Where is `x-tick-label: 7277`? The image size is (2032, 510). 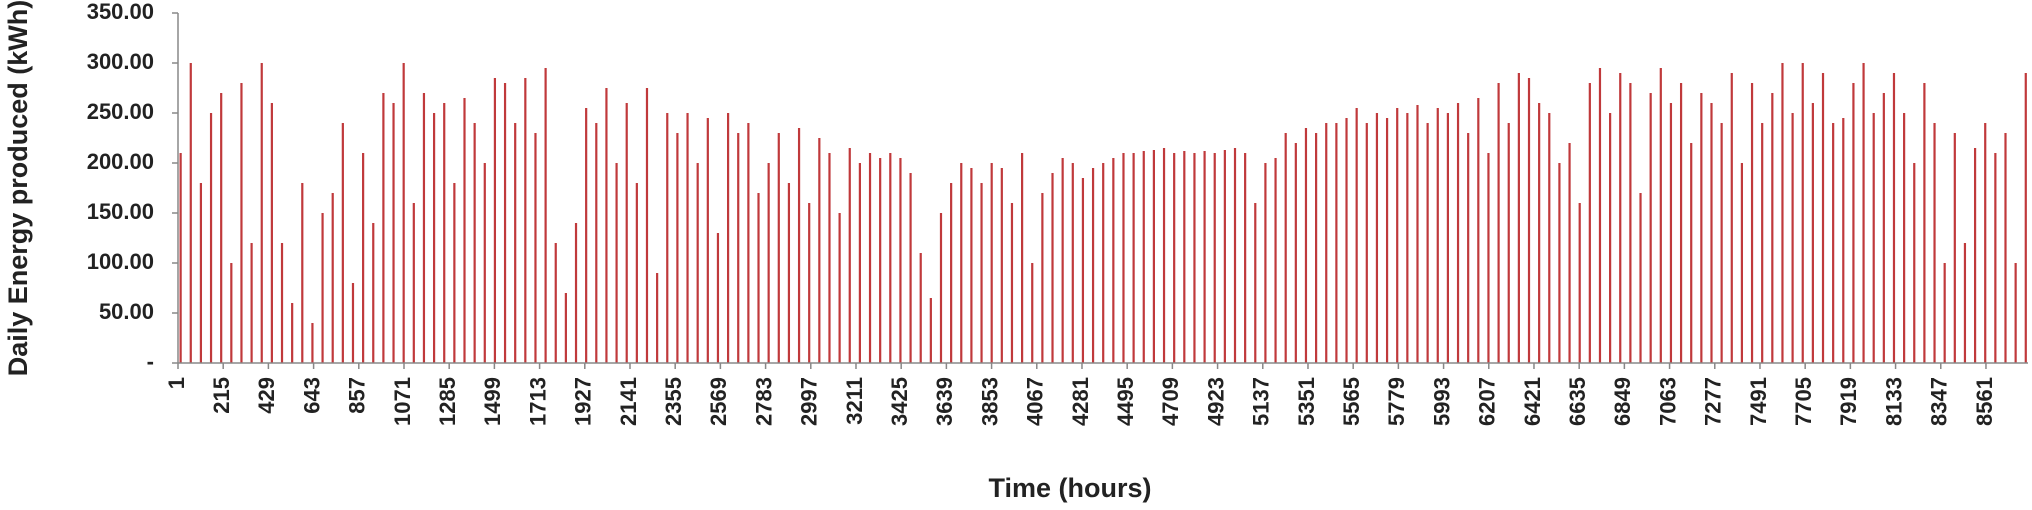 x-tick-label: 7277 is located at coordinates (1713, 401).